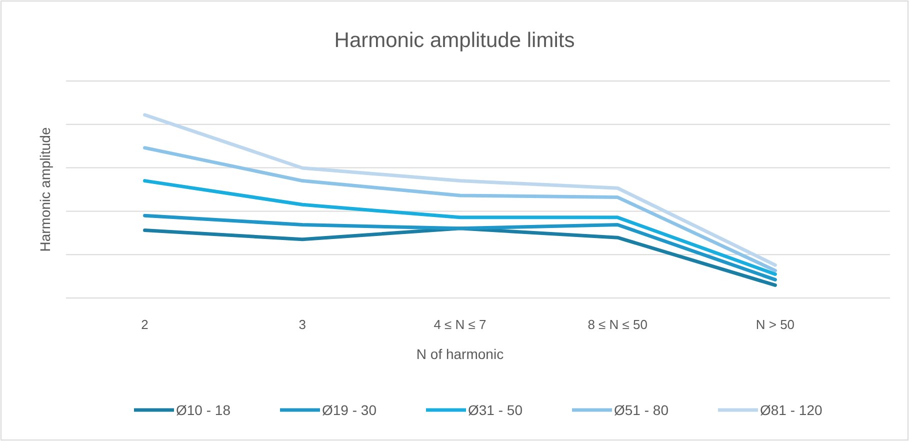 This screenshot has width=909, height=441. Describe the element at coordinates (618, 324) in the screenshot. I see `x-tick-label: 8 ≤ N ≤ 50` at that location.